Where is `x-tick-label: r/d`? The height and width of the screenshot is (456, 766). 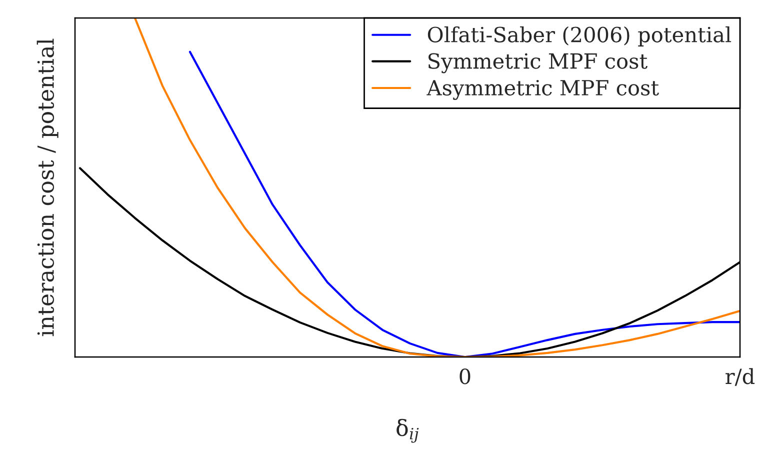
x-tick-label: r/d is located at coordinates (740, 377).